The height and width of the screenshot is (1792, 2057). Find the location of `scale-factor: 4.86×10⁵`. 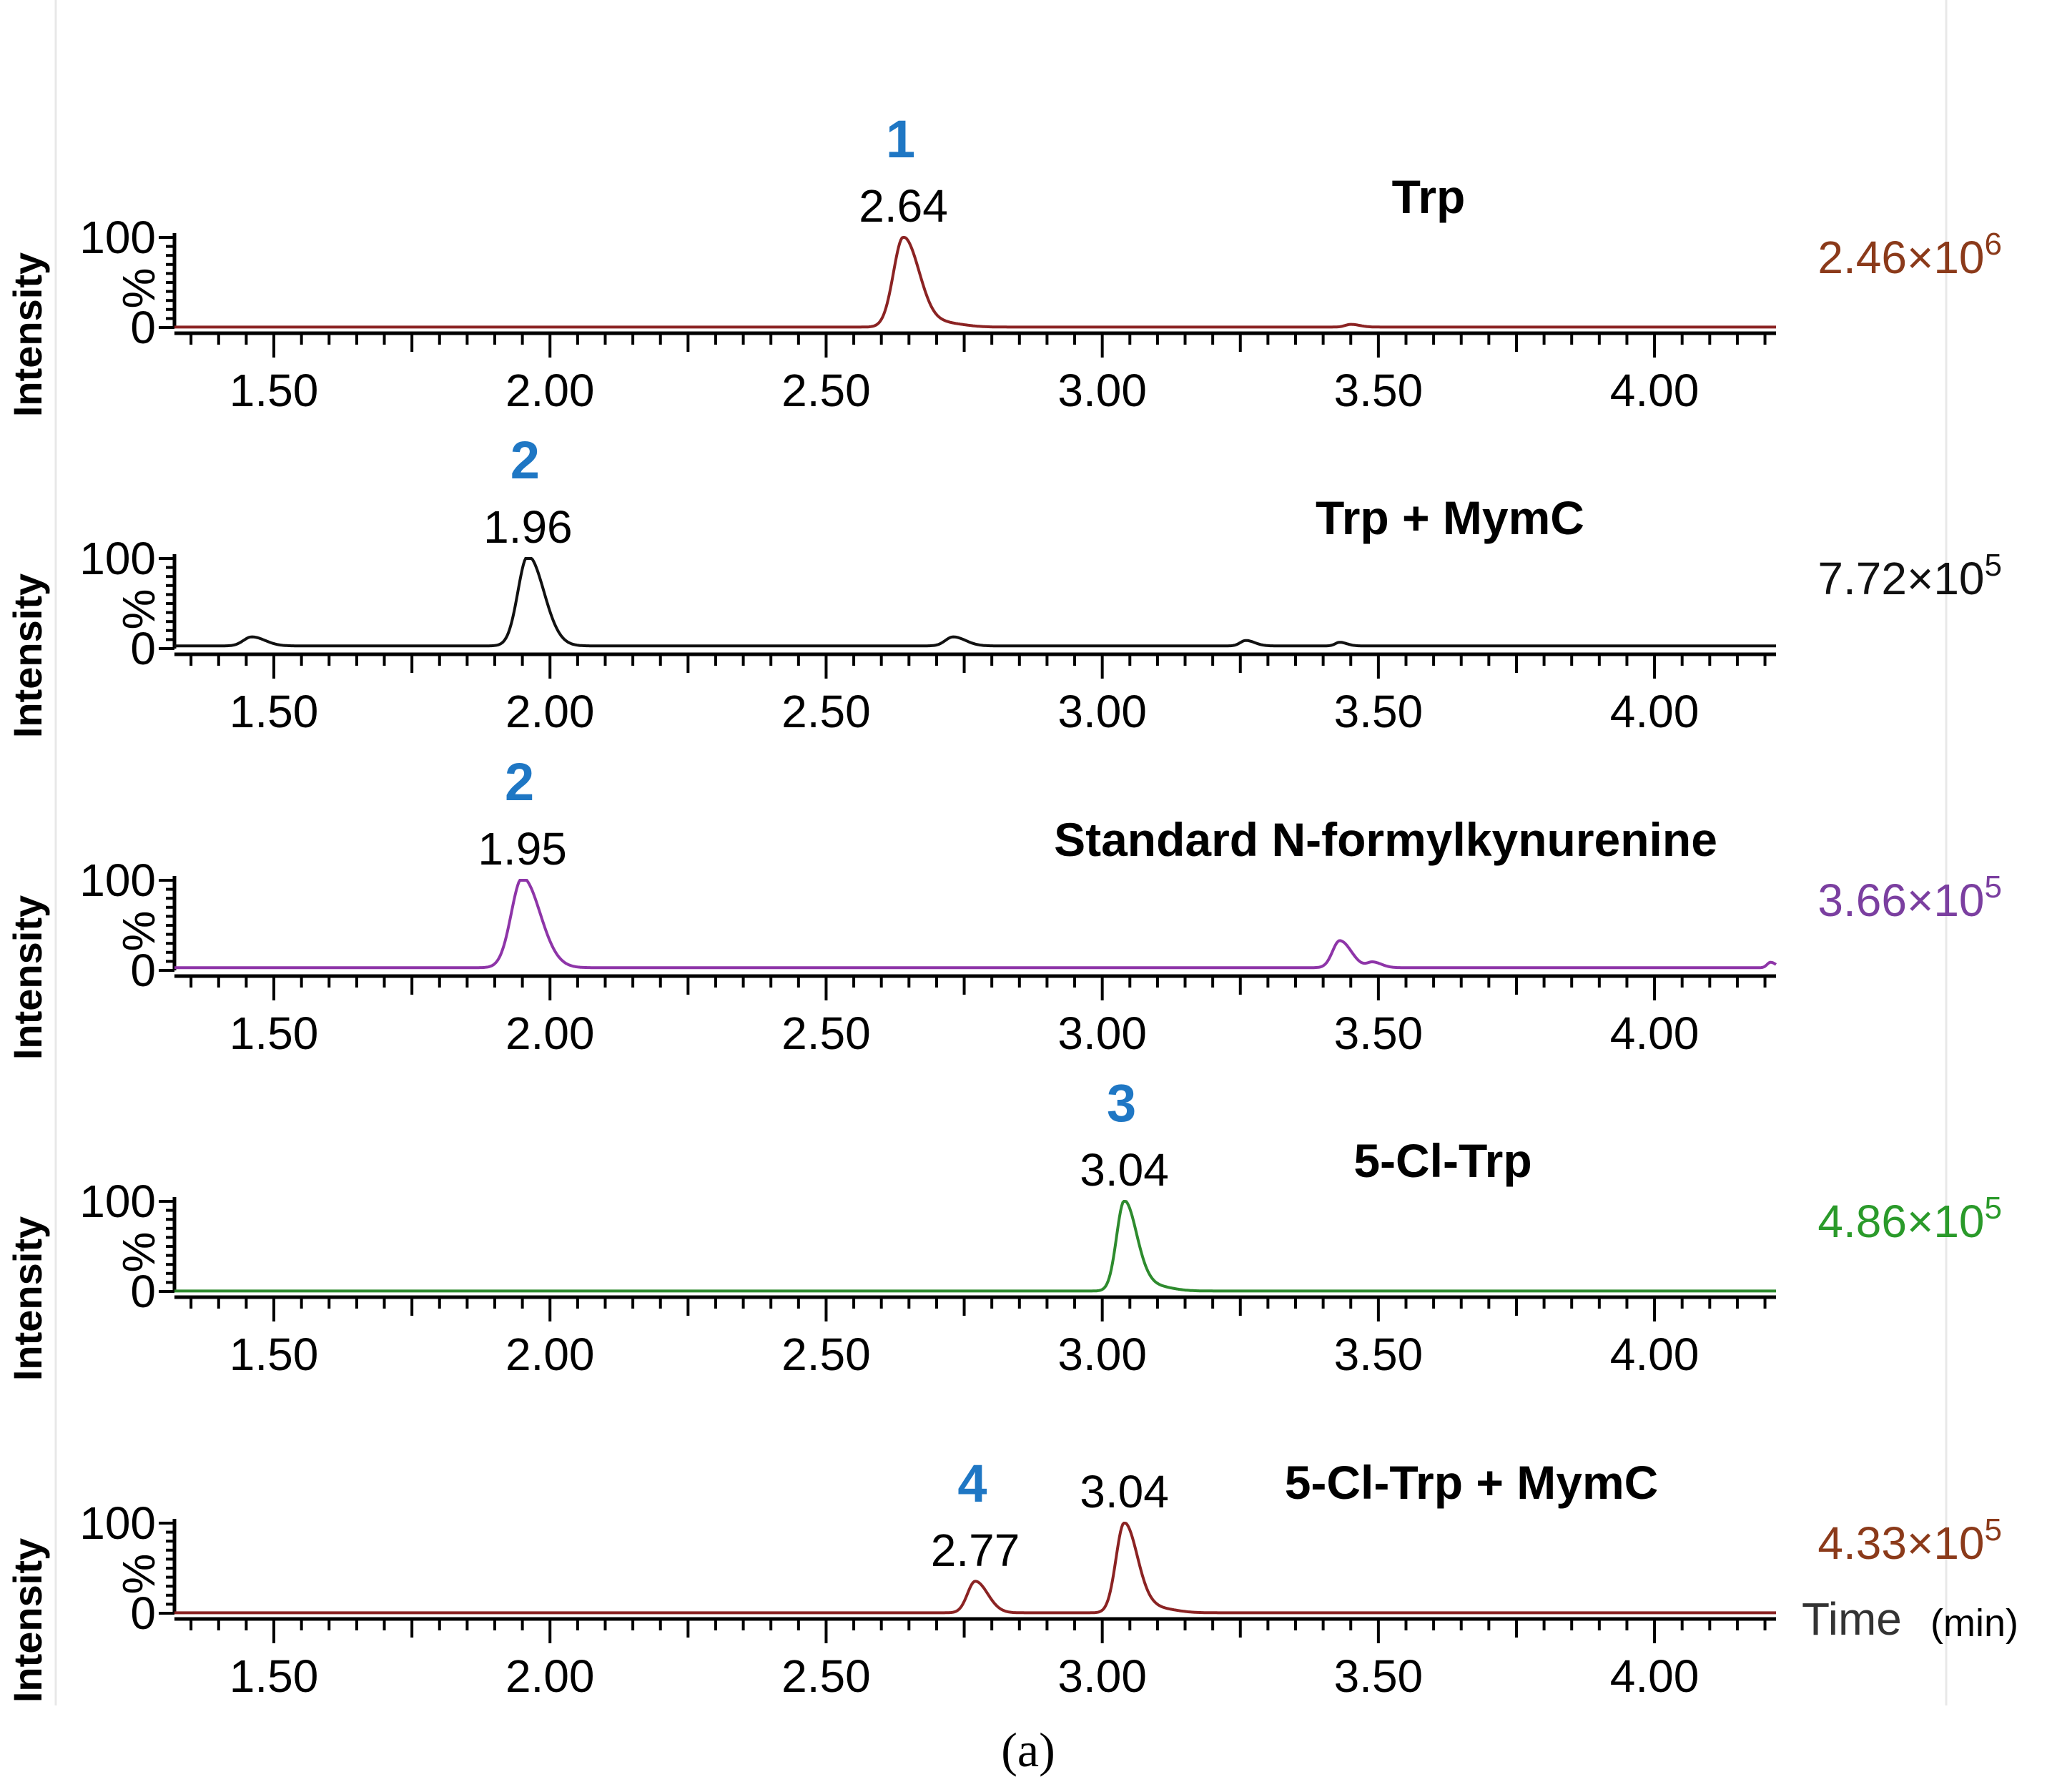

scale-factor: 4.86×10⁵ is located at coordinates (1909, 1219).